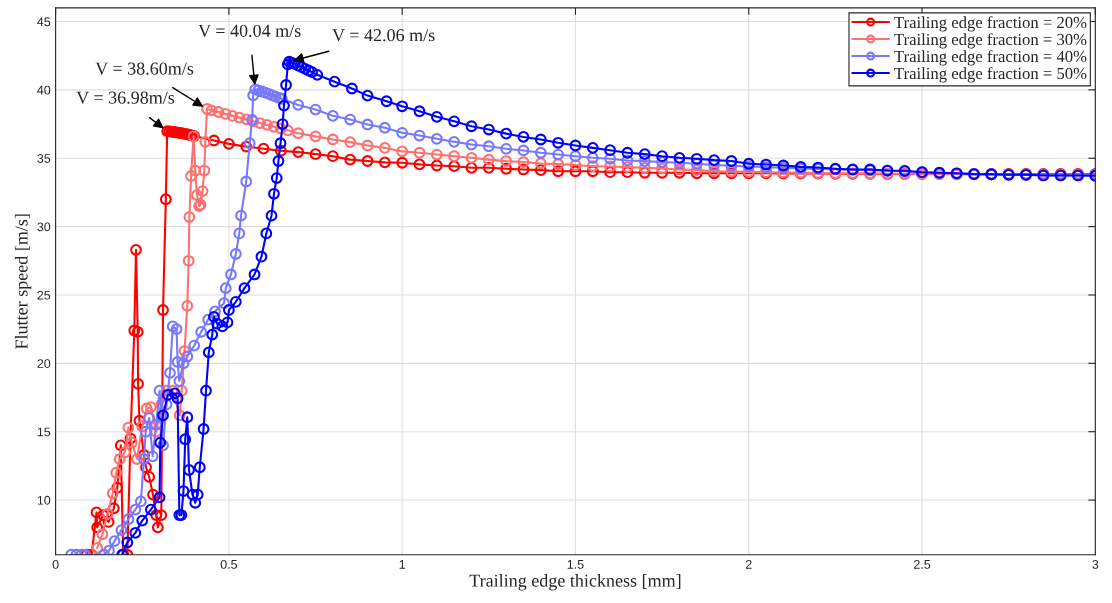 Image resolution: width=1112 pixels, height=603 pixels. Describe the element at coordinates (402, 564) in the screenshot. I see `x-tick-label: 1` at that location.